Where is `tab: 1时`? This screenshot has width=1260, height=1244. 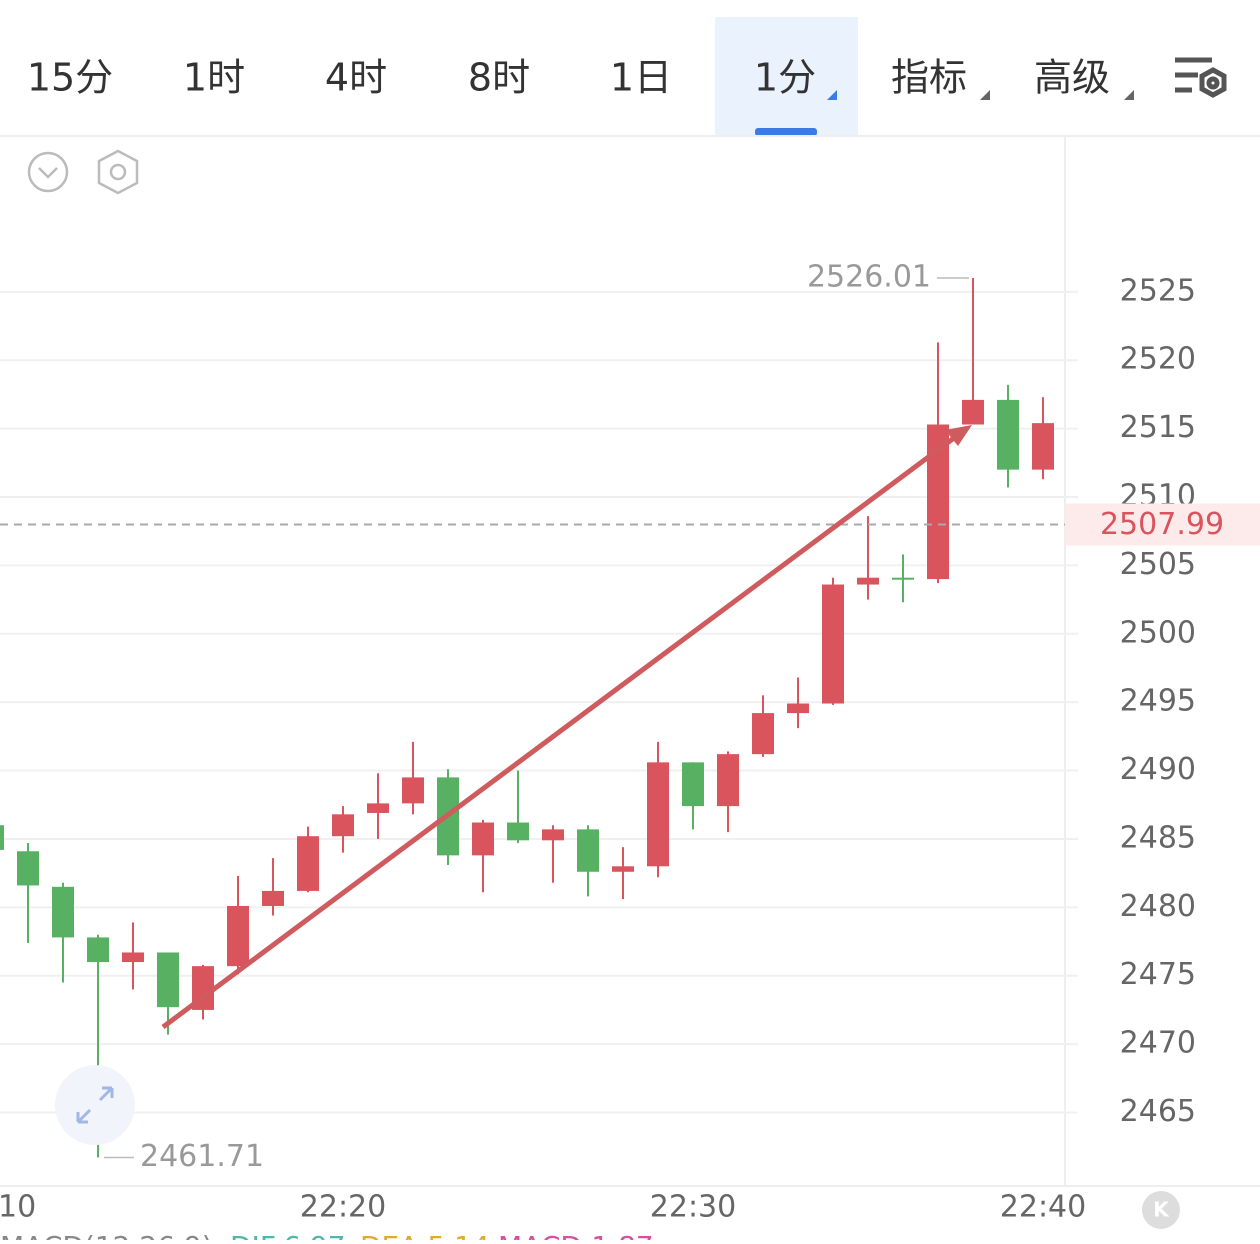
tab: 1时 is located at coordinates (214, 78).